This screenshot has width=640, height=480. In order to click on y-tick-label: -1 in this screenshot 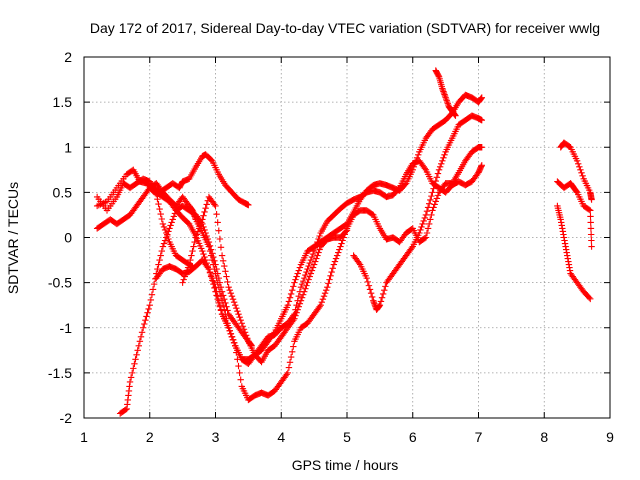, I will do `click(66, 328)`.